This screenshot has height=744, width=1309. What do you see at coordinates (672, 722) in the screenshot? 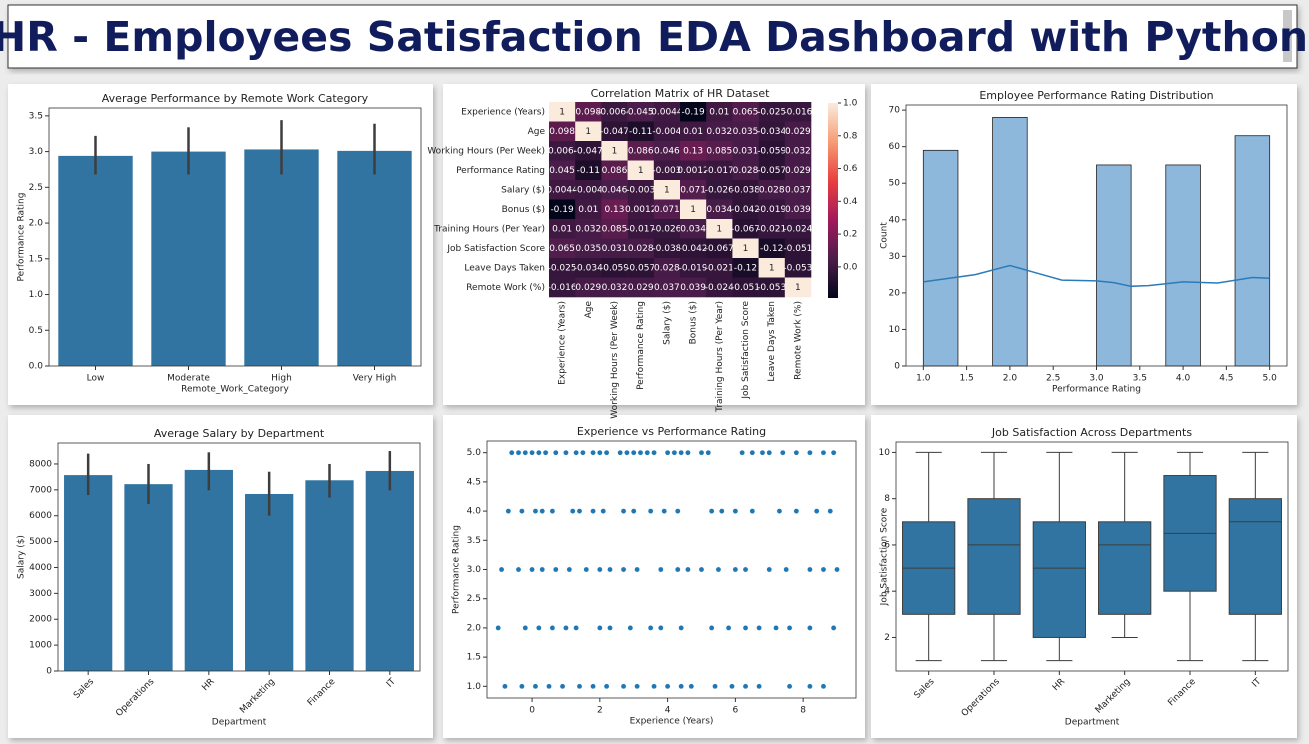
I see `x-axis-label: Experience (Years)` at bounding box center [672, 722].